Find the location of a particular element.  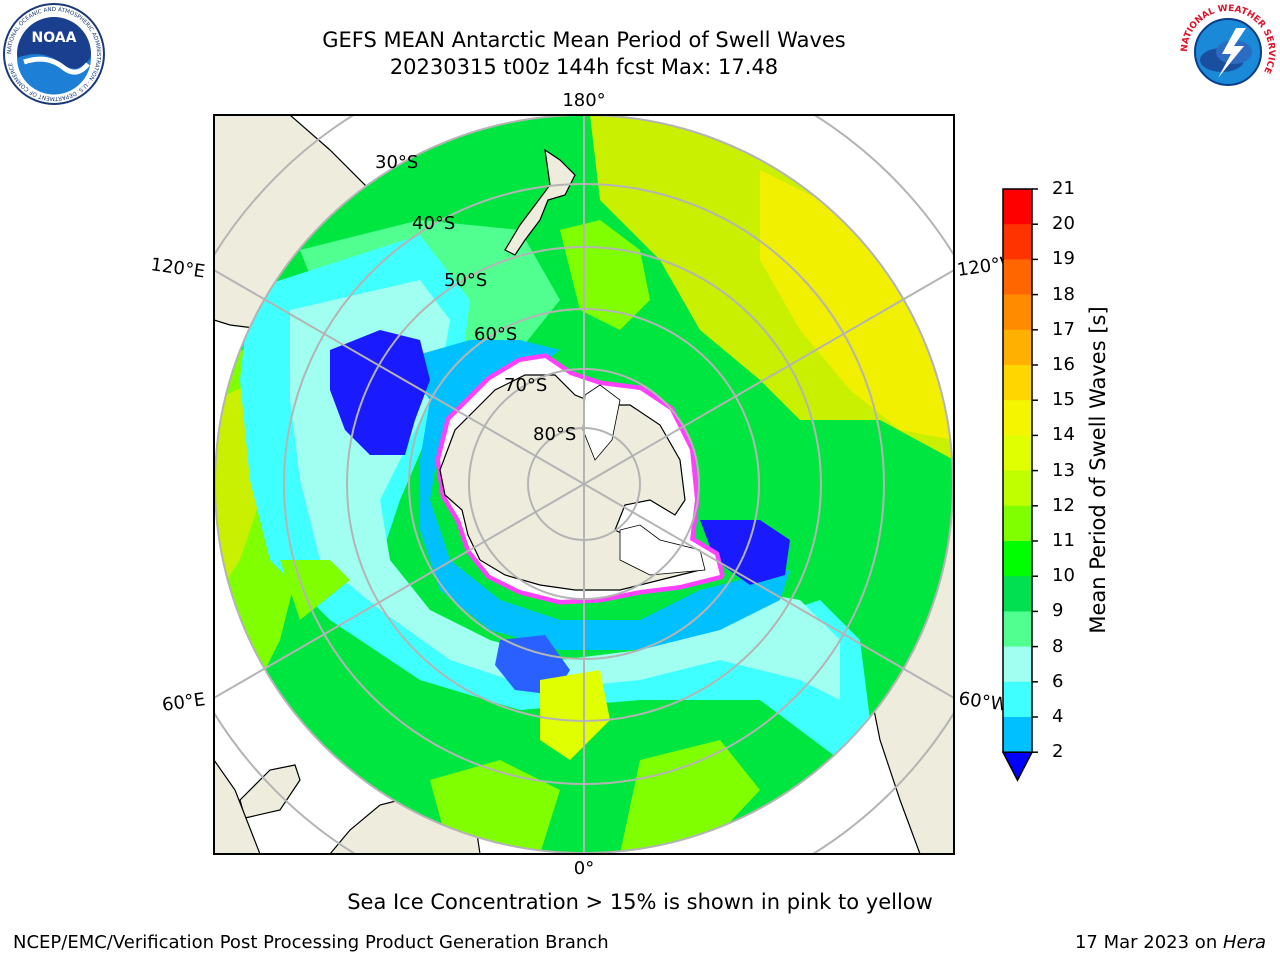

colorbar-tick-label: 6 is located at coordinates (1058, 681).